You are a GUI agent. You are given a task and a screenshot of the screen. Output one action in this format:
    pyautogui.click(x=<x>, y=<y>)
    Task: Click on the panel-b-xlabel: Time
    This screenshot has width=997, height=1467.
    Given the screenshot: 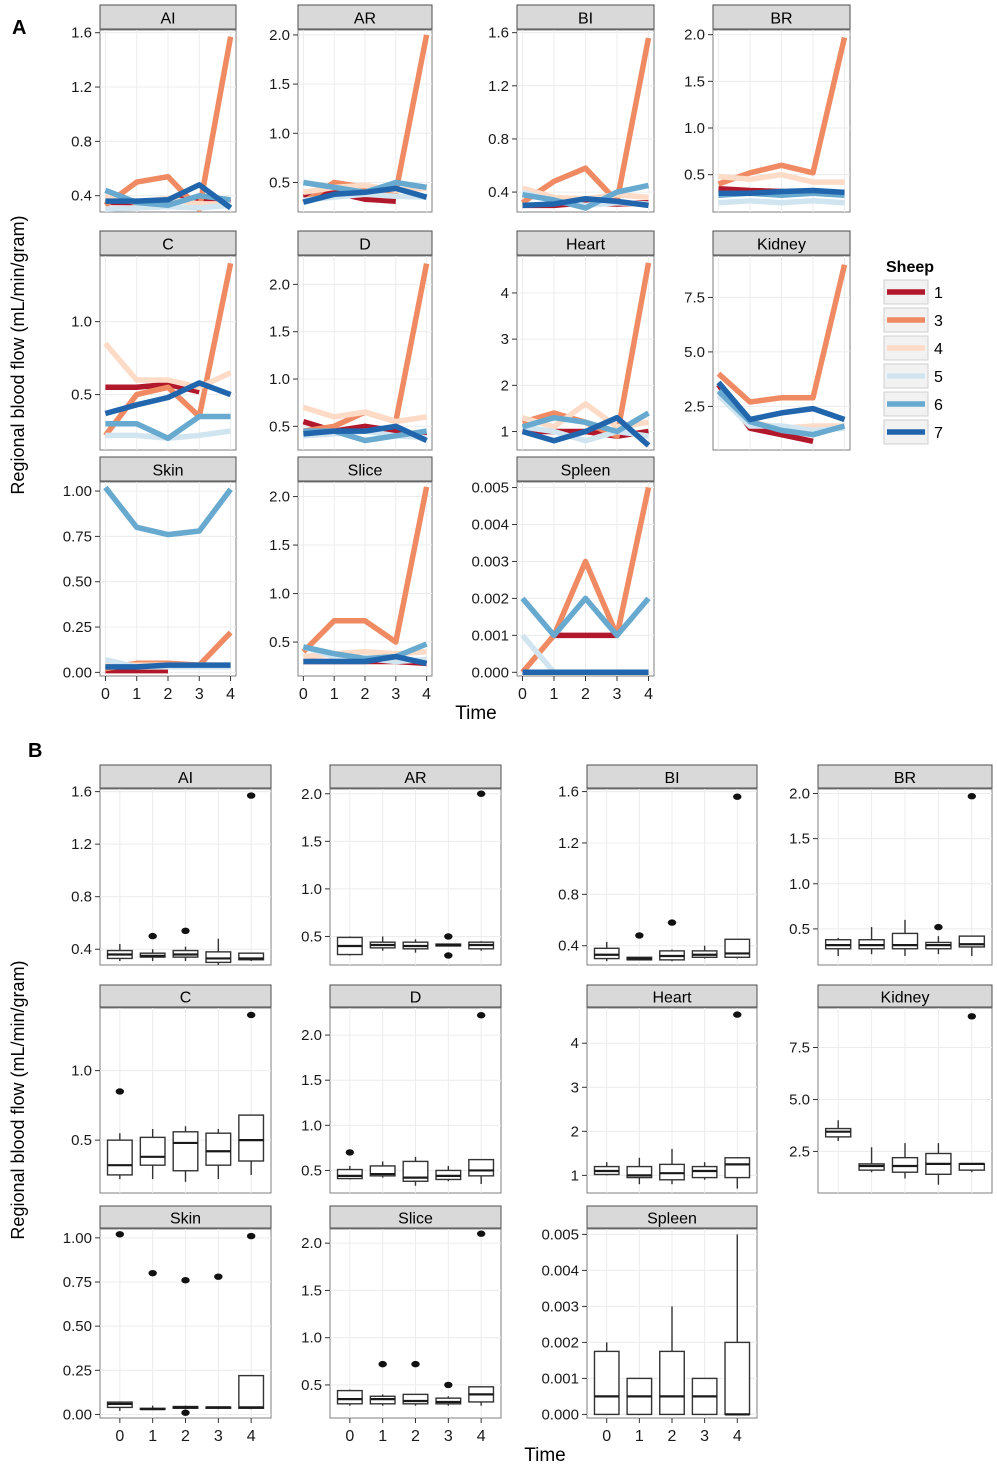 What is the action you would take?
    pyautogui.click(x=545, y=1455)
    